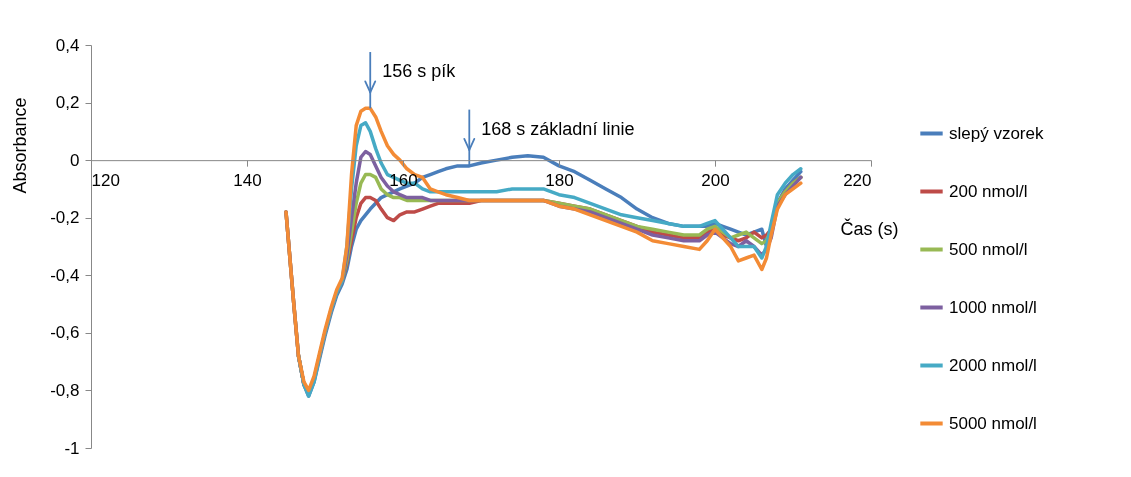 The height and width of the screenshot is (477, 1131). I want to click on legend-label: 5000 nmol/l, so click(993, 423).